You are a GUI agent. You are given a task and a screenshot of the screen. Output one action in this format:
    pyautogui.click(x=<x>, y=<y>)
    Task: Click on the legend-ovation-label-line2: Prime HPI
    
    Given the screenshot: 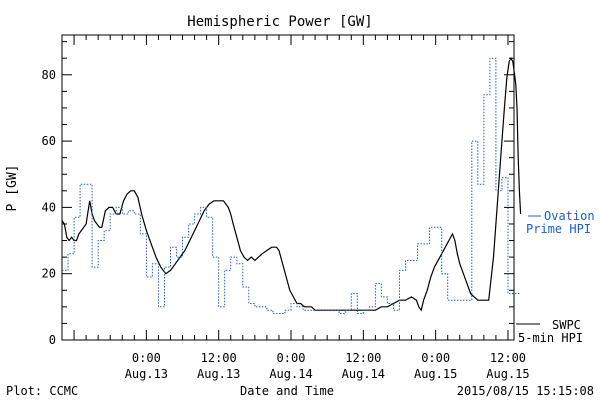 What is the action you would take?
    pyautogui.click(x=558, y=229)
    